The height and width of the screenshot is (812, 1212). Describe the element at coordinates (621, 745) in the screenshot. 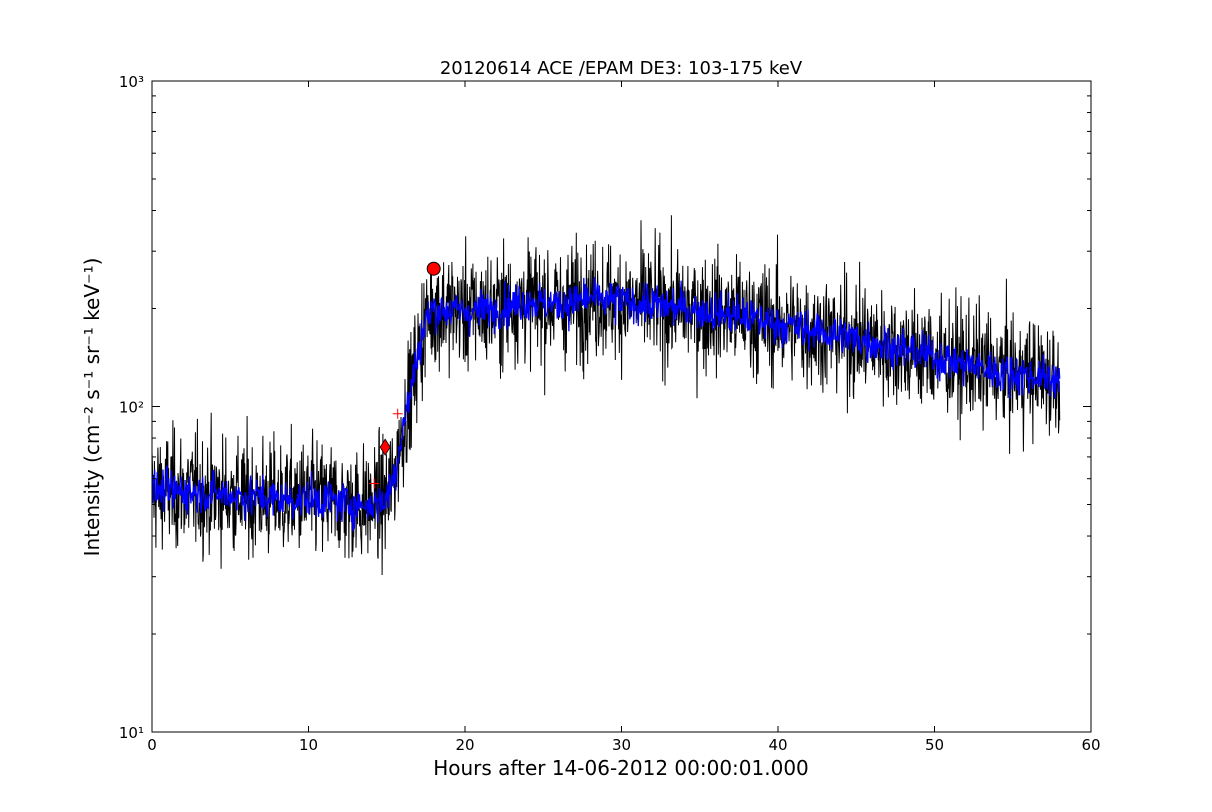

I see `x-tick-label: 30` at that location.